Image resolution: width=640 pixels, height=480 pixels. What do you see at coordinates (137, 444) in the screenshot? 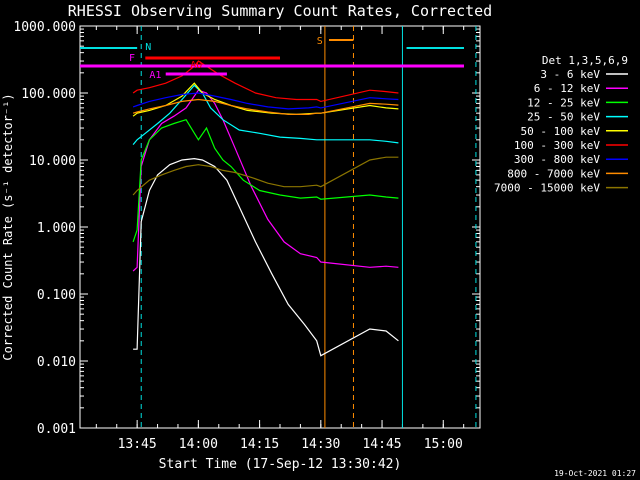
I see `x-tick-label: 13:45` at bounding box center [137, 444].